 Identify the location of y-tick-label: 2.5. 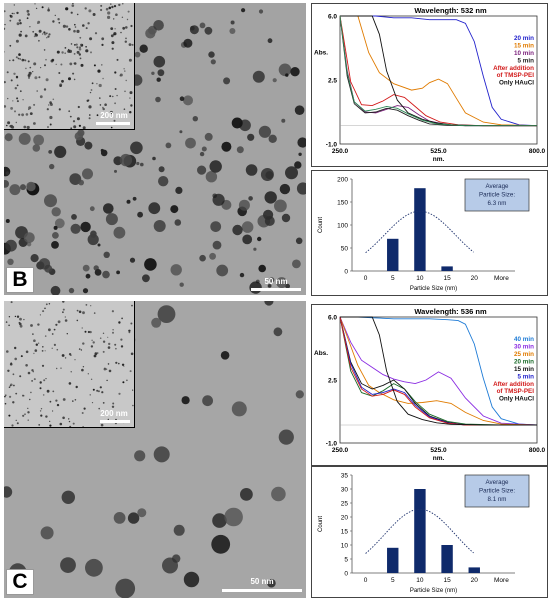
(332, 81).